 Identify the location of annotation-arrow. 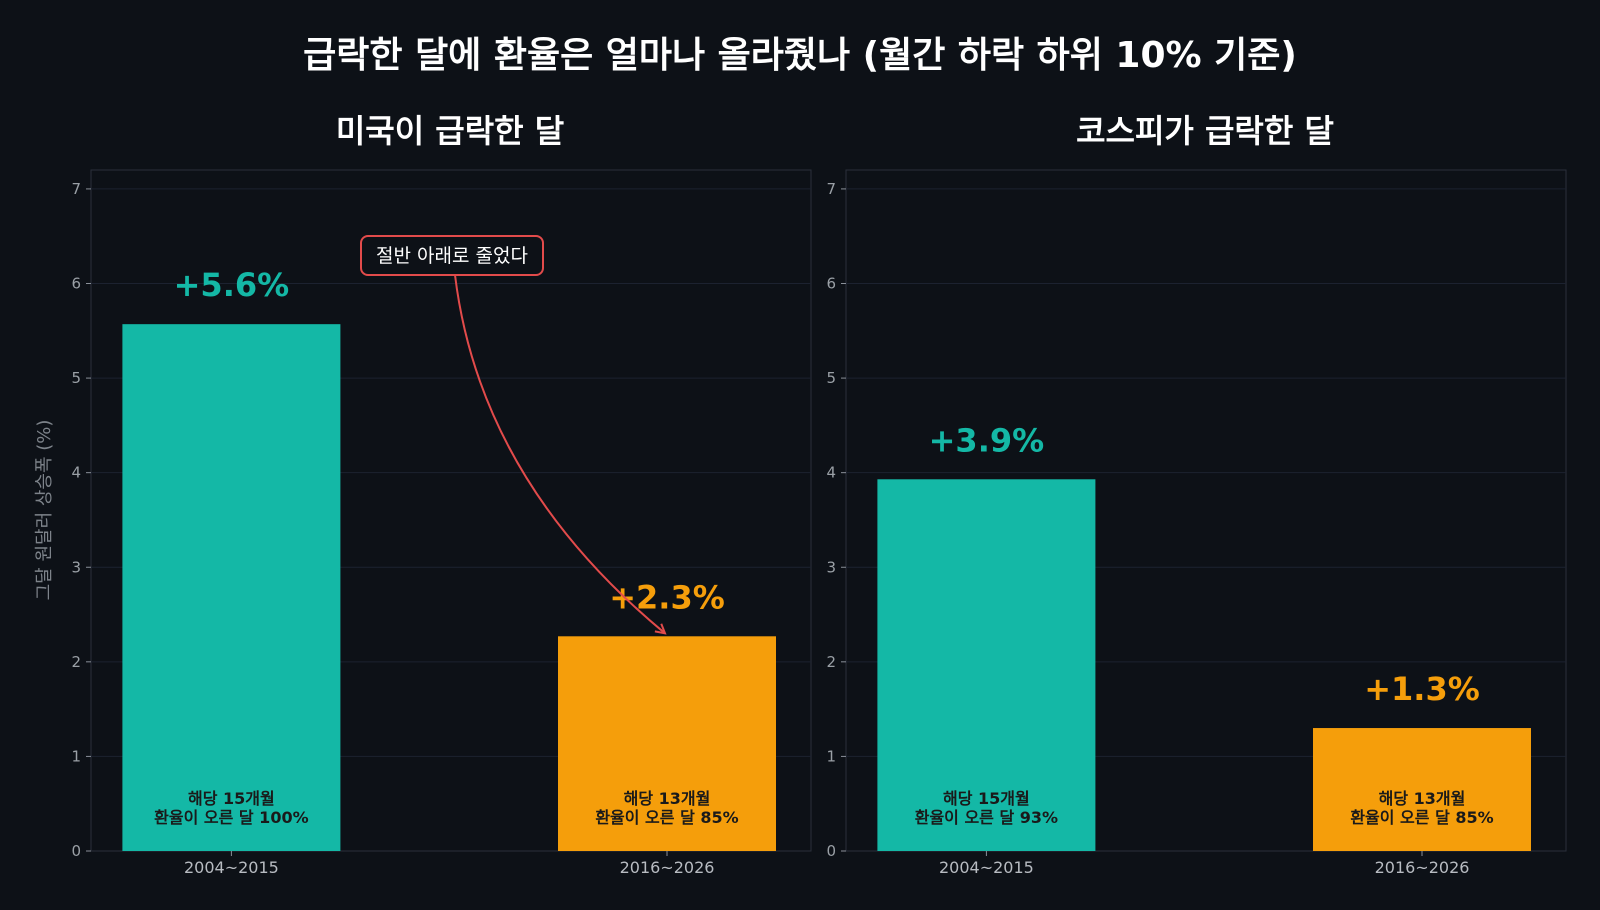
(559, 453).